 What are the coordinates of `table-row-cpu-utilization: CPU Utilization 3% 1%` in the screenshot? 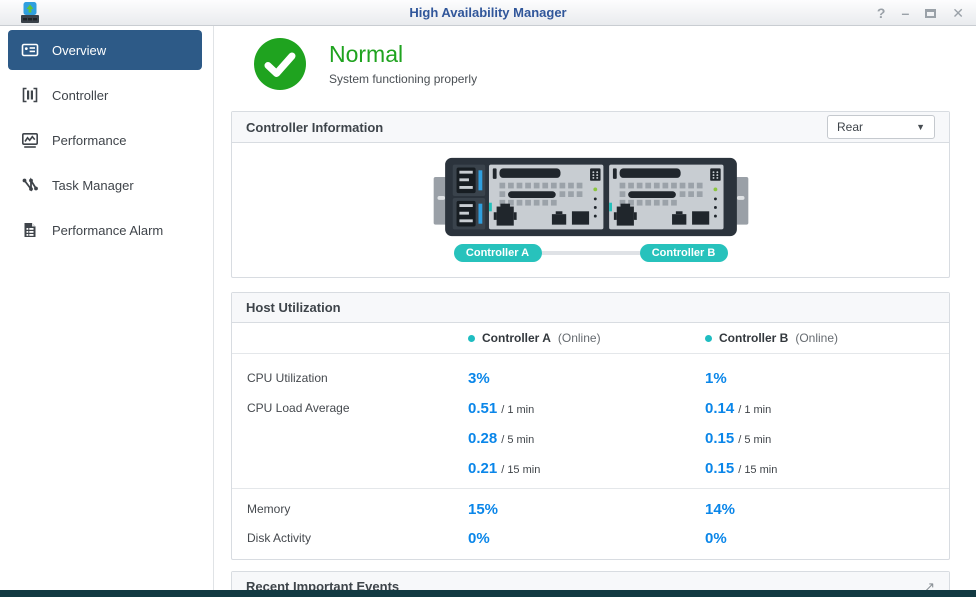 It's located at (590, 378).